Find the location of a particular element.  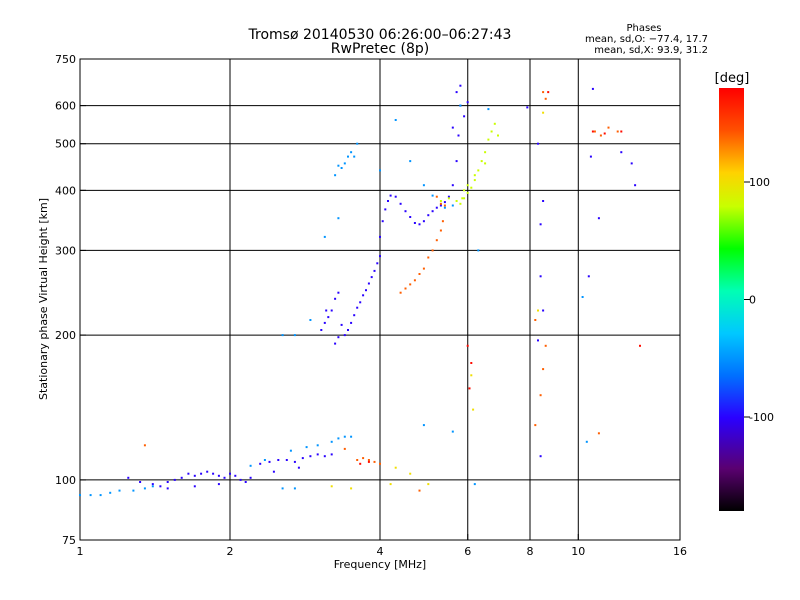

y-axis-ticks: 75 100 200 300 400 500 600 750 is located at coordinates (70, 300).